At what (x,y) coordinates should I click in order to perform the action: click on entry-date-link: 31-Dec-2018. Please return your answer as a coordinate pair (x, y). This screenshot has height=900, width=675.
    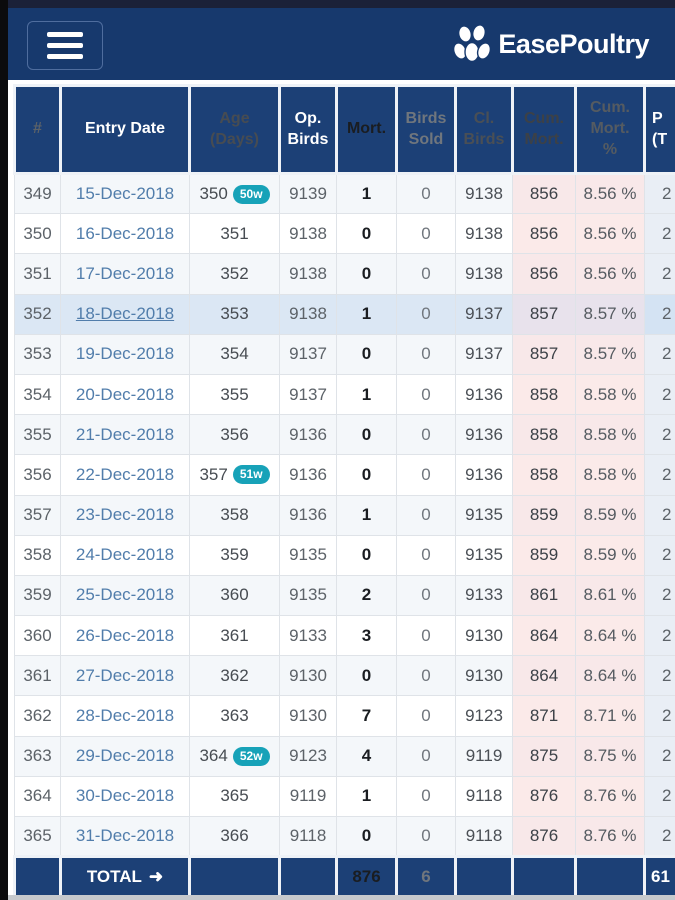
    Looking at the image, I should click on (125, 836).